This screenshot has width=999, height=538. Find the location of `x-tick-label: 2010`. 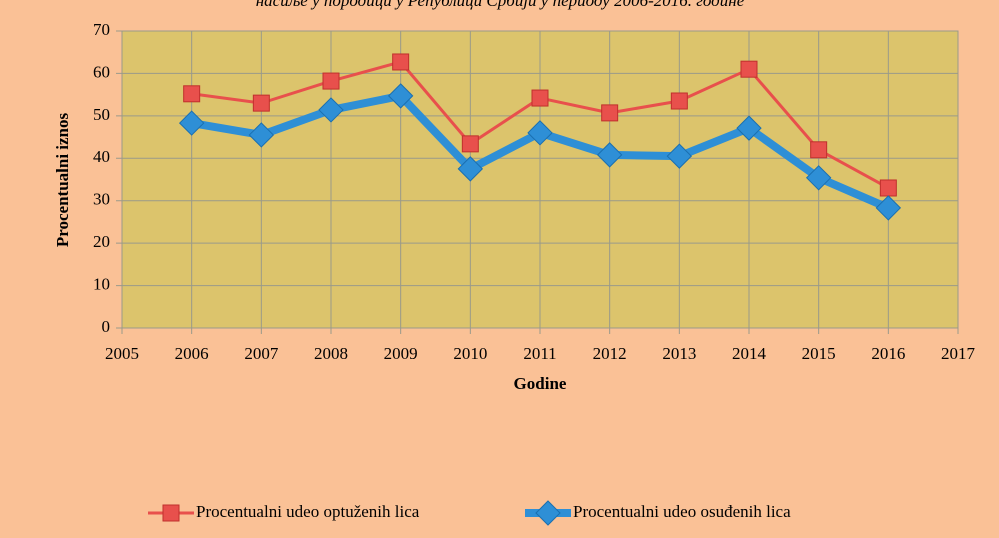

x-tick-label: 2010 is located at coordinates (470, 353).